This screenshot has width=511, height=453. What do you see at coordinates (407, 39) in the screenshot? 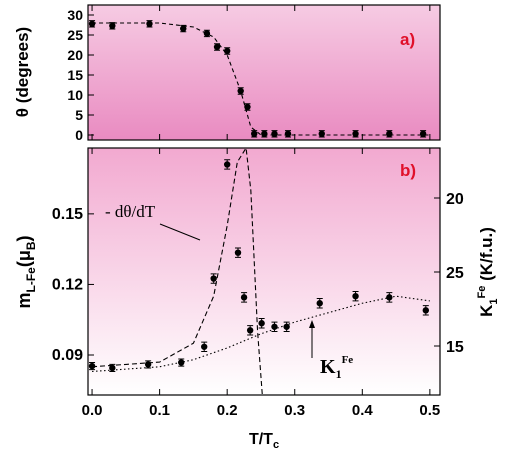
I see `panel-label: a)` at bounding box center [407, 39].